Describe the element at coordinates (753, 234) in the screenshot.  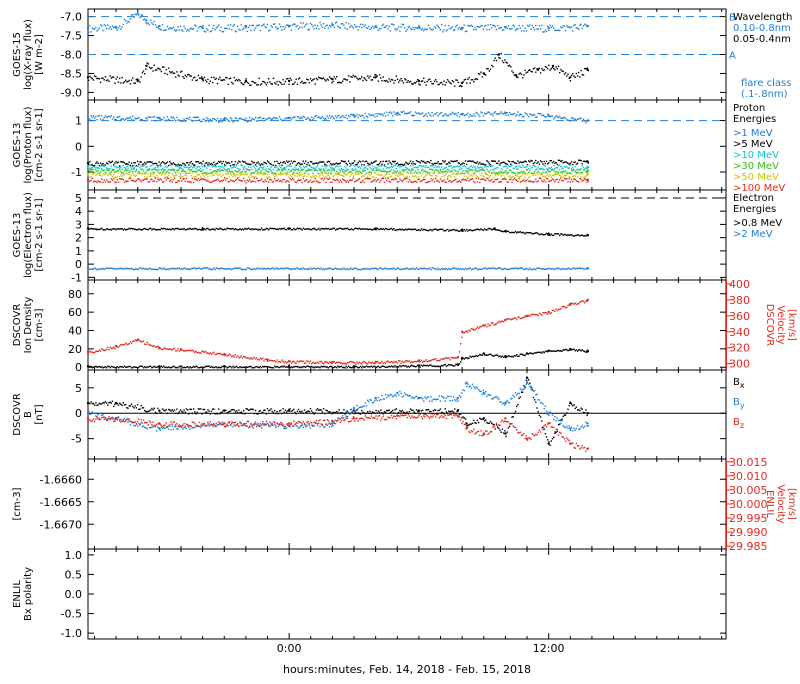
I see `legend-entry: >2 MeV` at that location.